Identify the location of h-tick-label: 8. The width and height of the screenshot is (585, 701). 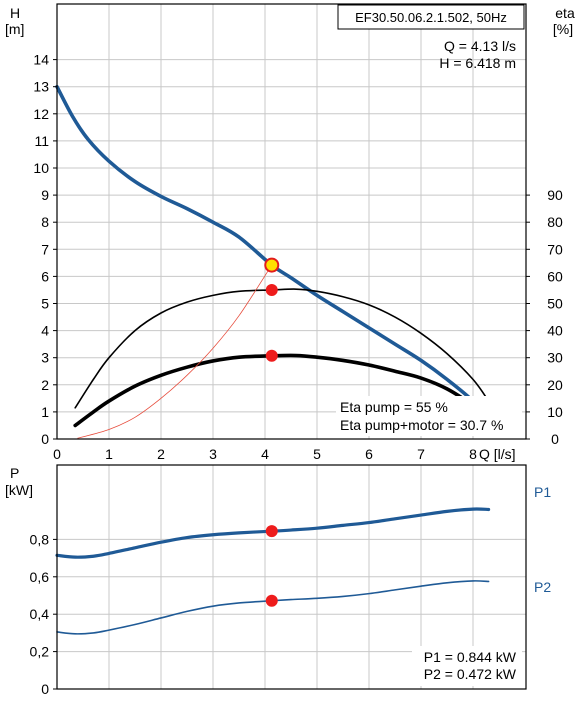
(45, 222).